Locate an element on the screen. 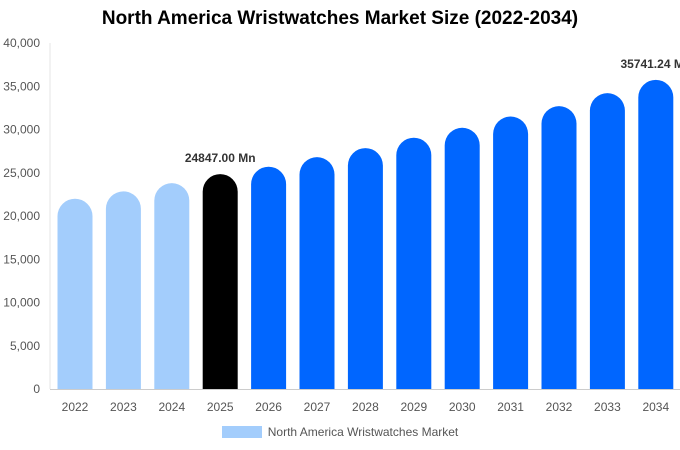 This screenshot has width=680, height=450. y-tick-label: 15,000 is located at coordinates (21, 259).